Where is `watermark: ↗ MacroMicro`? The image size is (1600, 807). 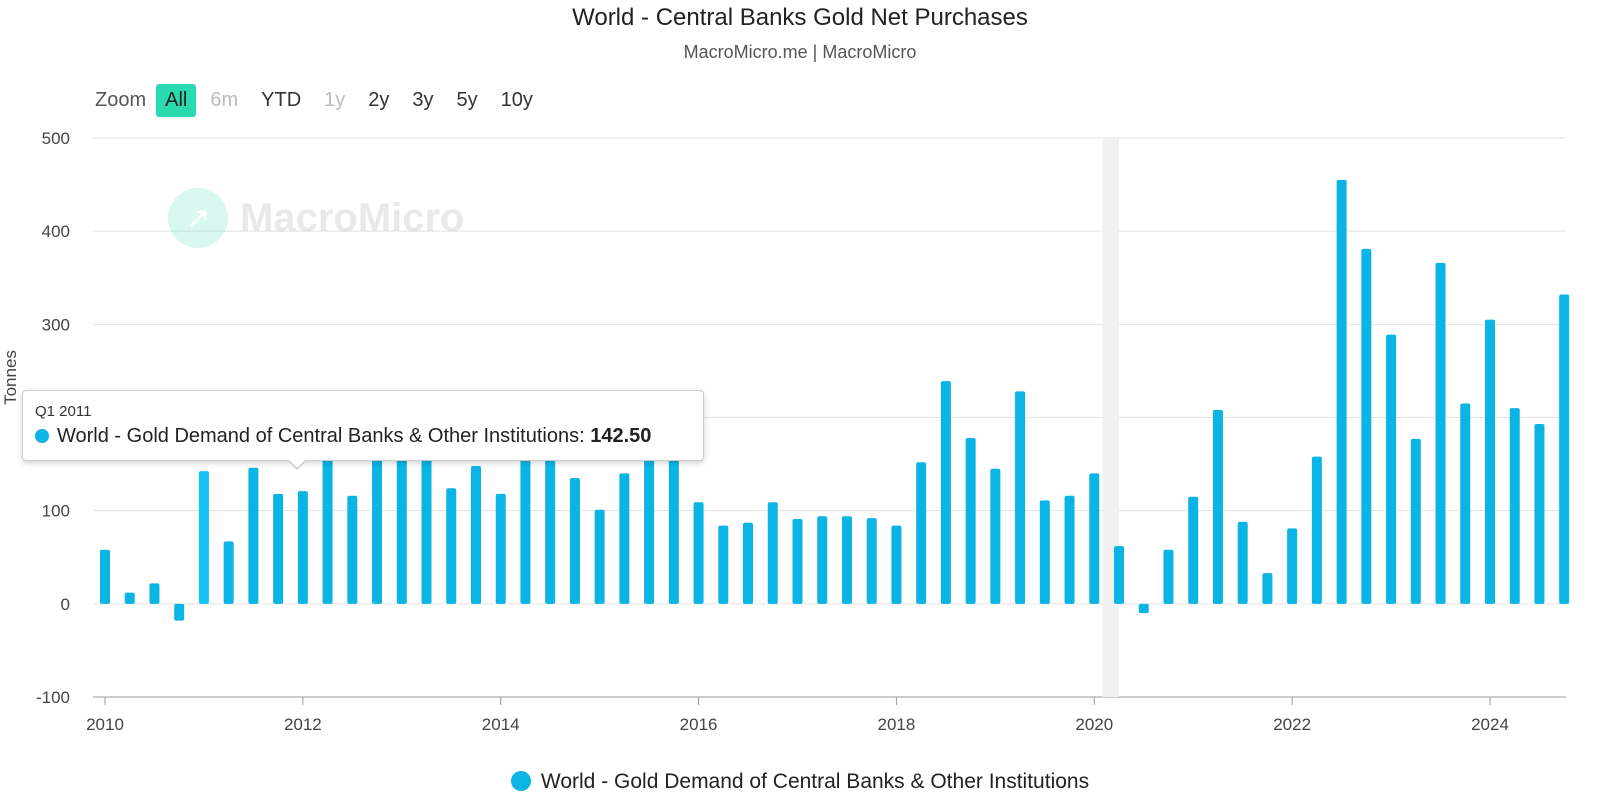 watermark: ↗ MacroMicro is located at coordinates (316, 218).